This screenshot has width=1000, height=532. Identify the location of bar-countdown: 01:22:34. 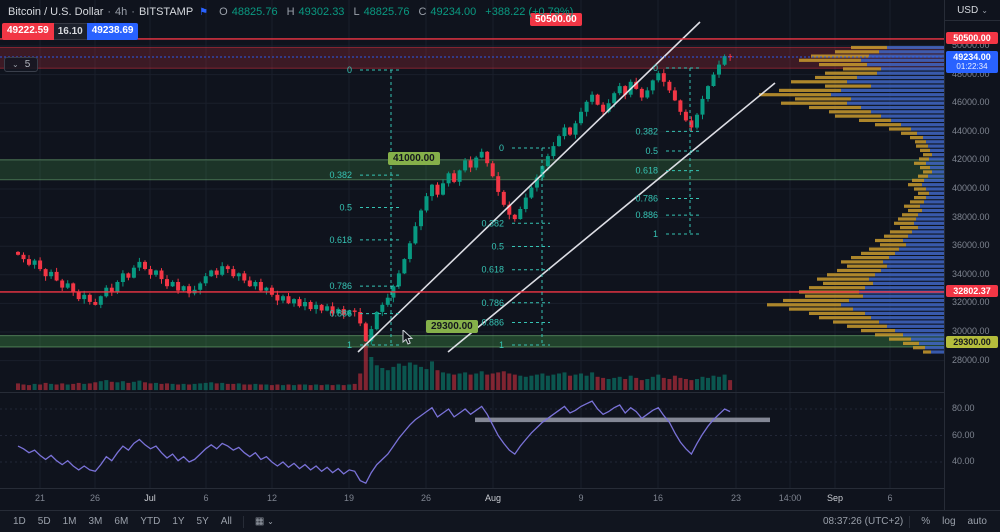
(972, 66).